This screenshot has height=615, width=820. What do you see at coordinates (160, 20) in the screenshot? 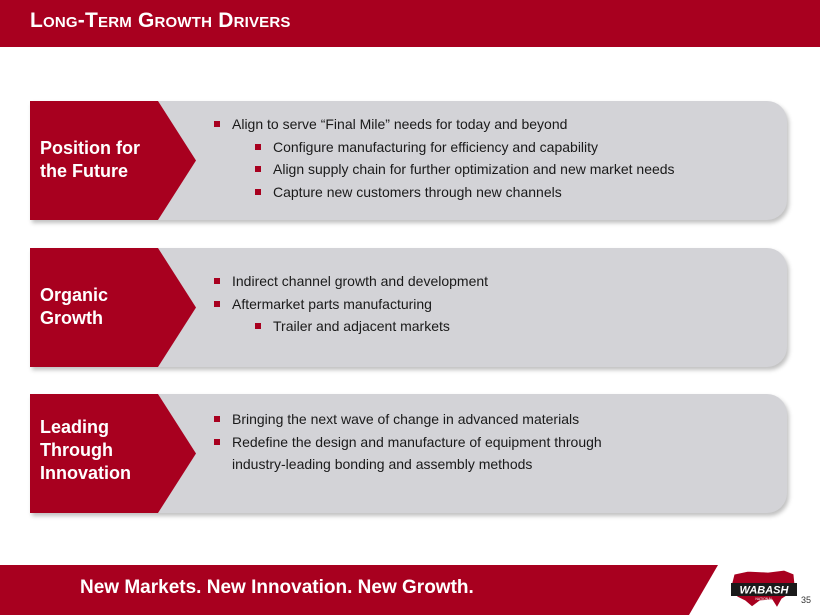
I see `slide-title: Long-Term Growth Drivers` at bounding box center [160, 20].